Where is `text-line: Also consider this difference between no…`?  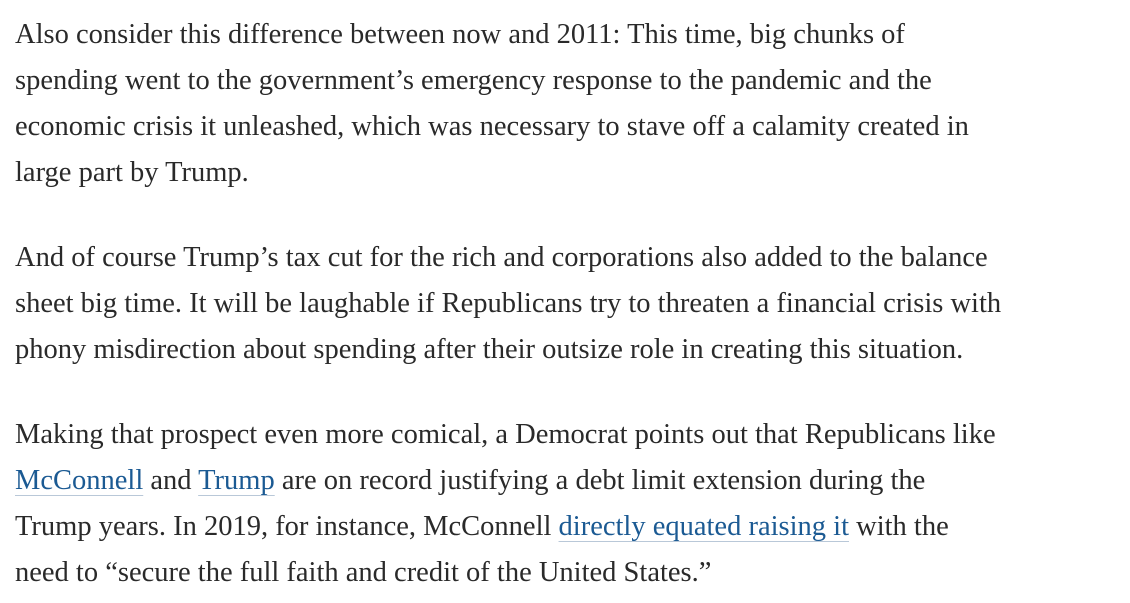
text-line: Also consider this difference between no… is located at coordinates (572, 35).